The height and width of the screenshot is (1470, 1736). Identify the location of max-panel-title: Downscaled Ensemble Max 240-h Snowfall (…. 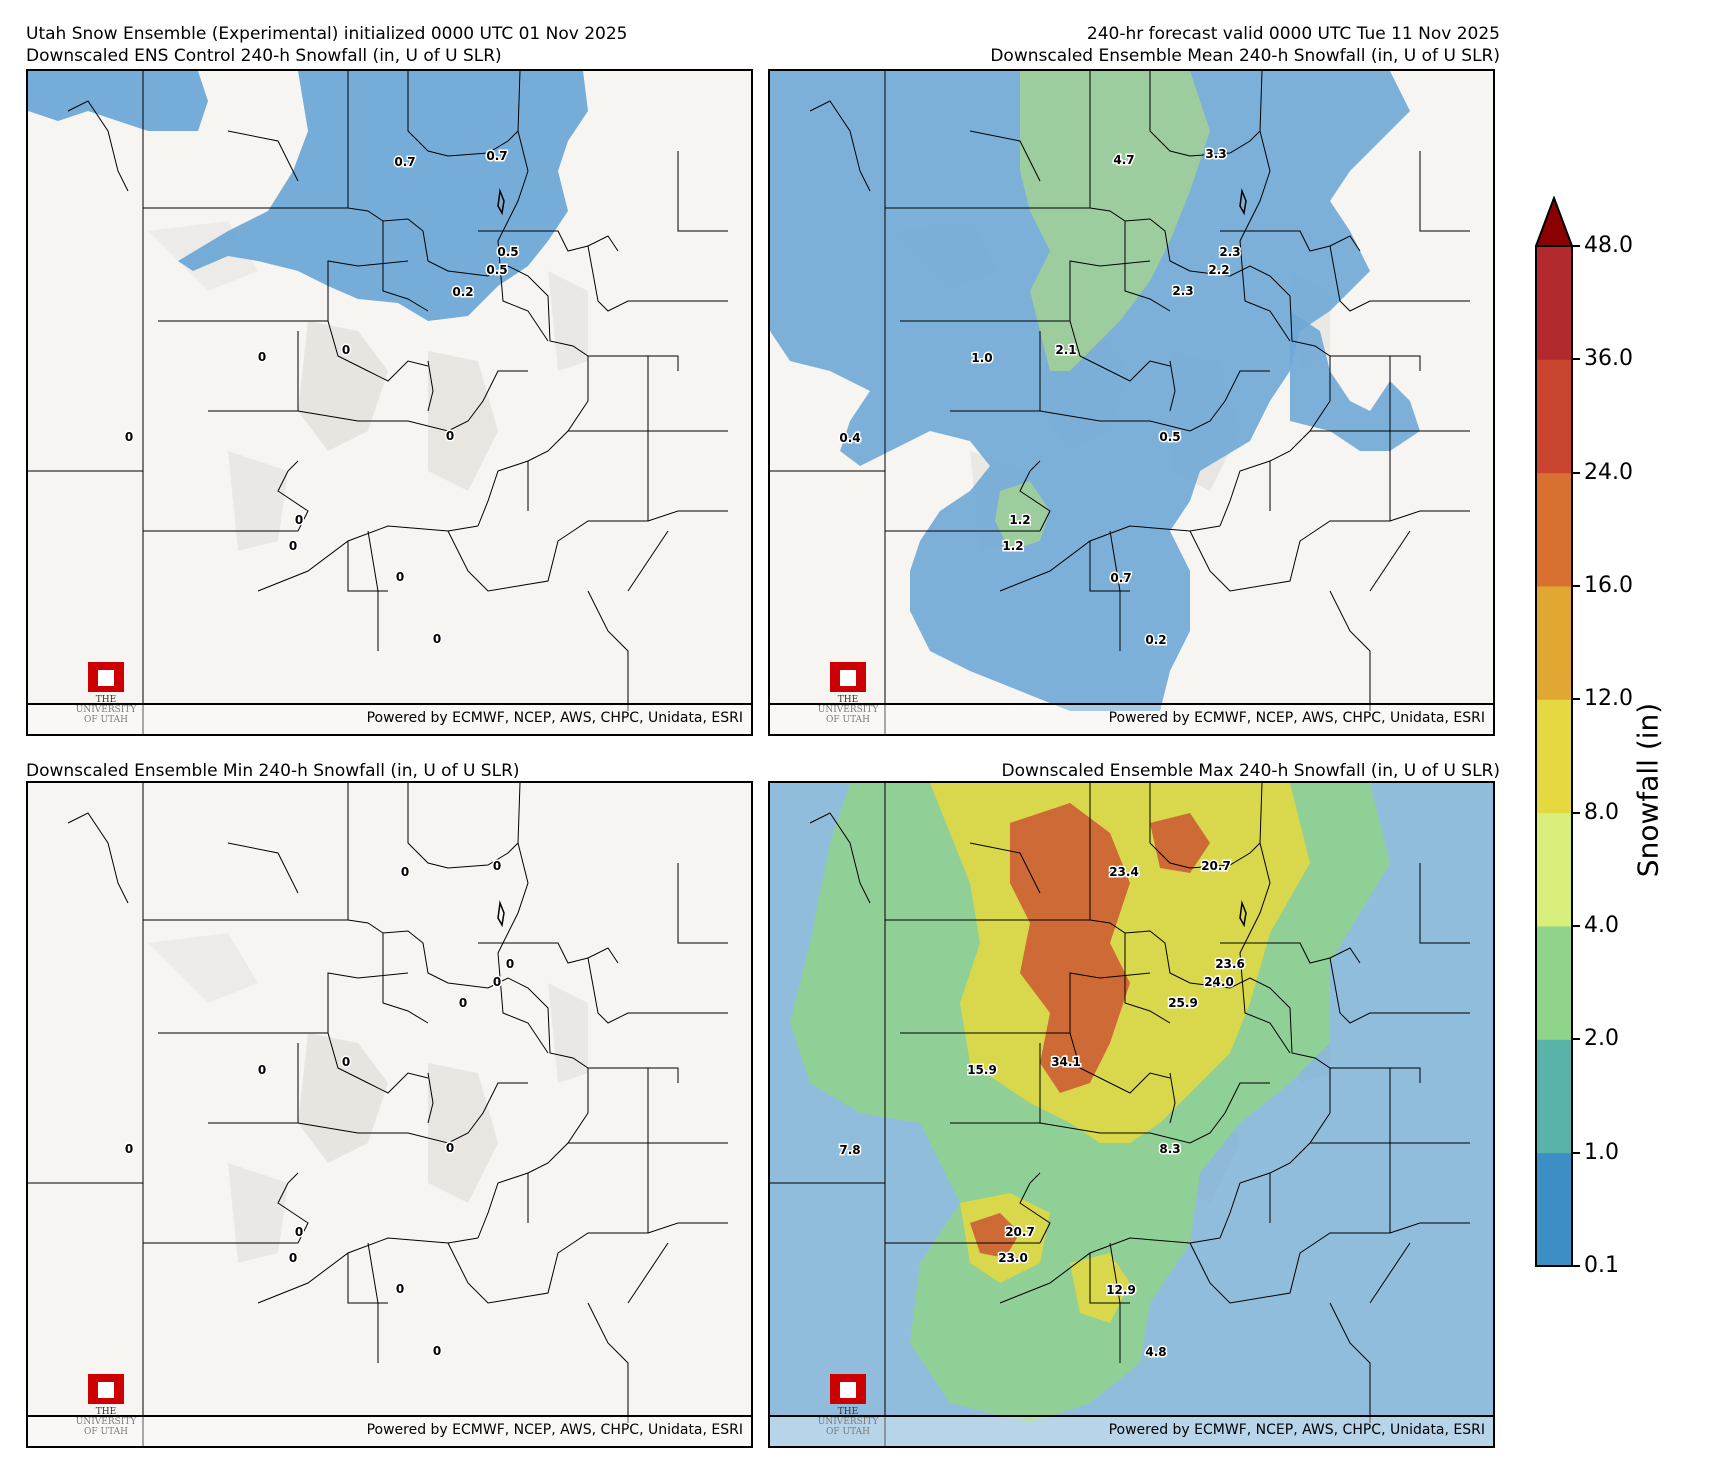
(1251, 771).